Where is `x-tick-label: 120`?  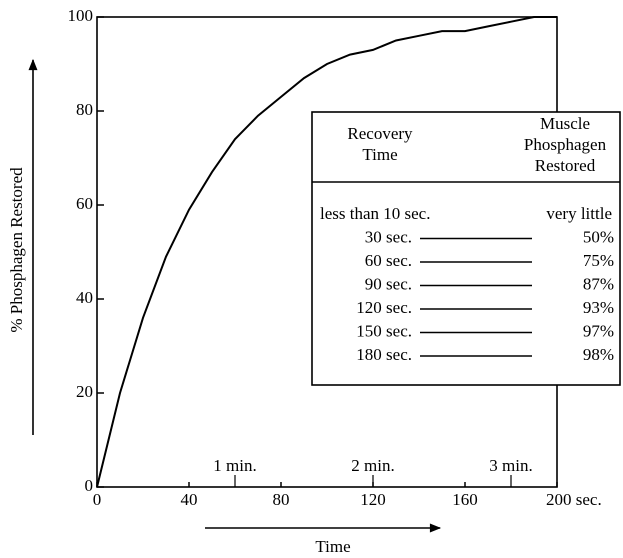 x-tick-label: 120 is located at coordinates (373, 499).